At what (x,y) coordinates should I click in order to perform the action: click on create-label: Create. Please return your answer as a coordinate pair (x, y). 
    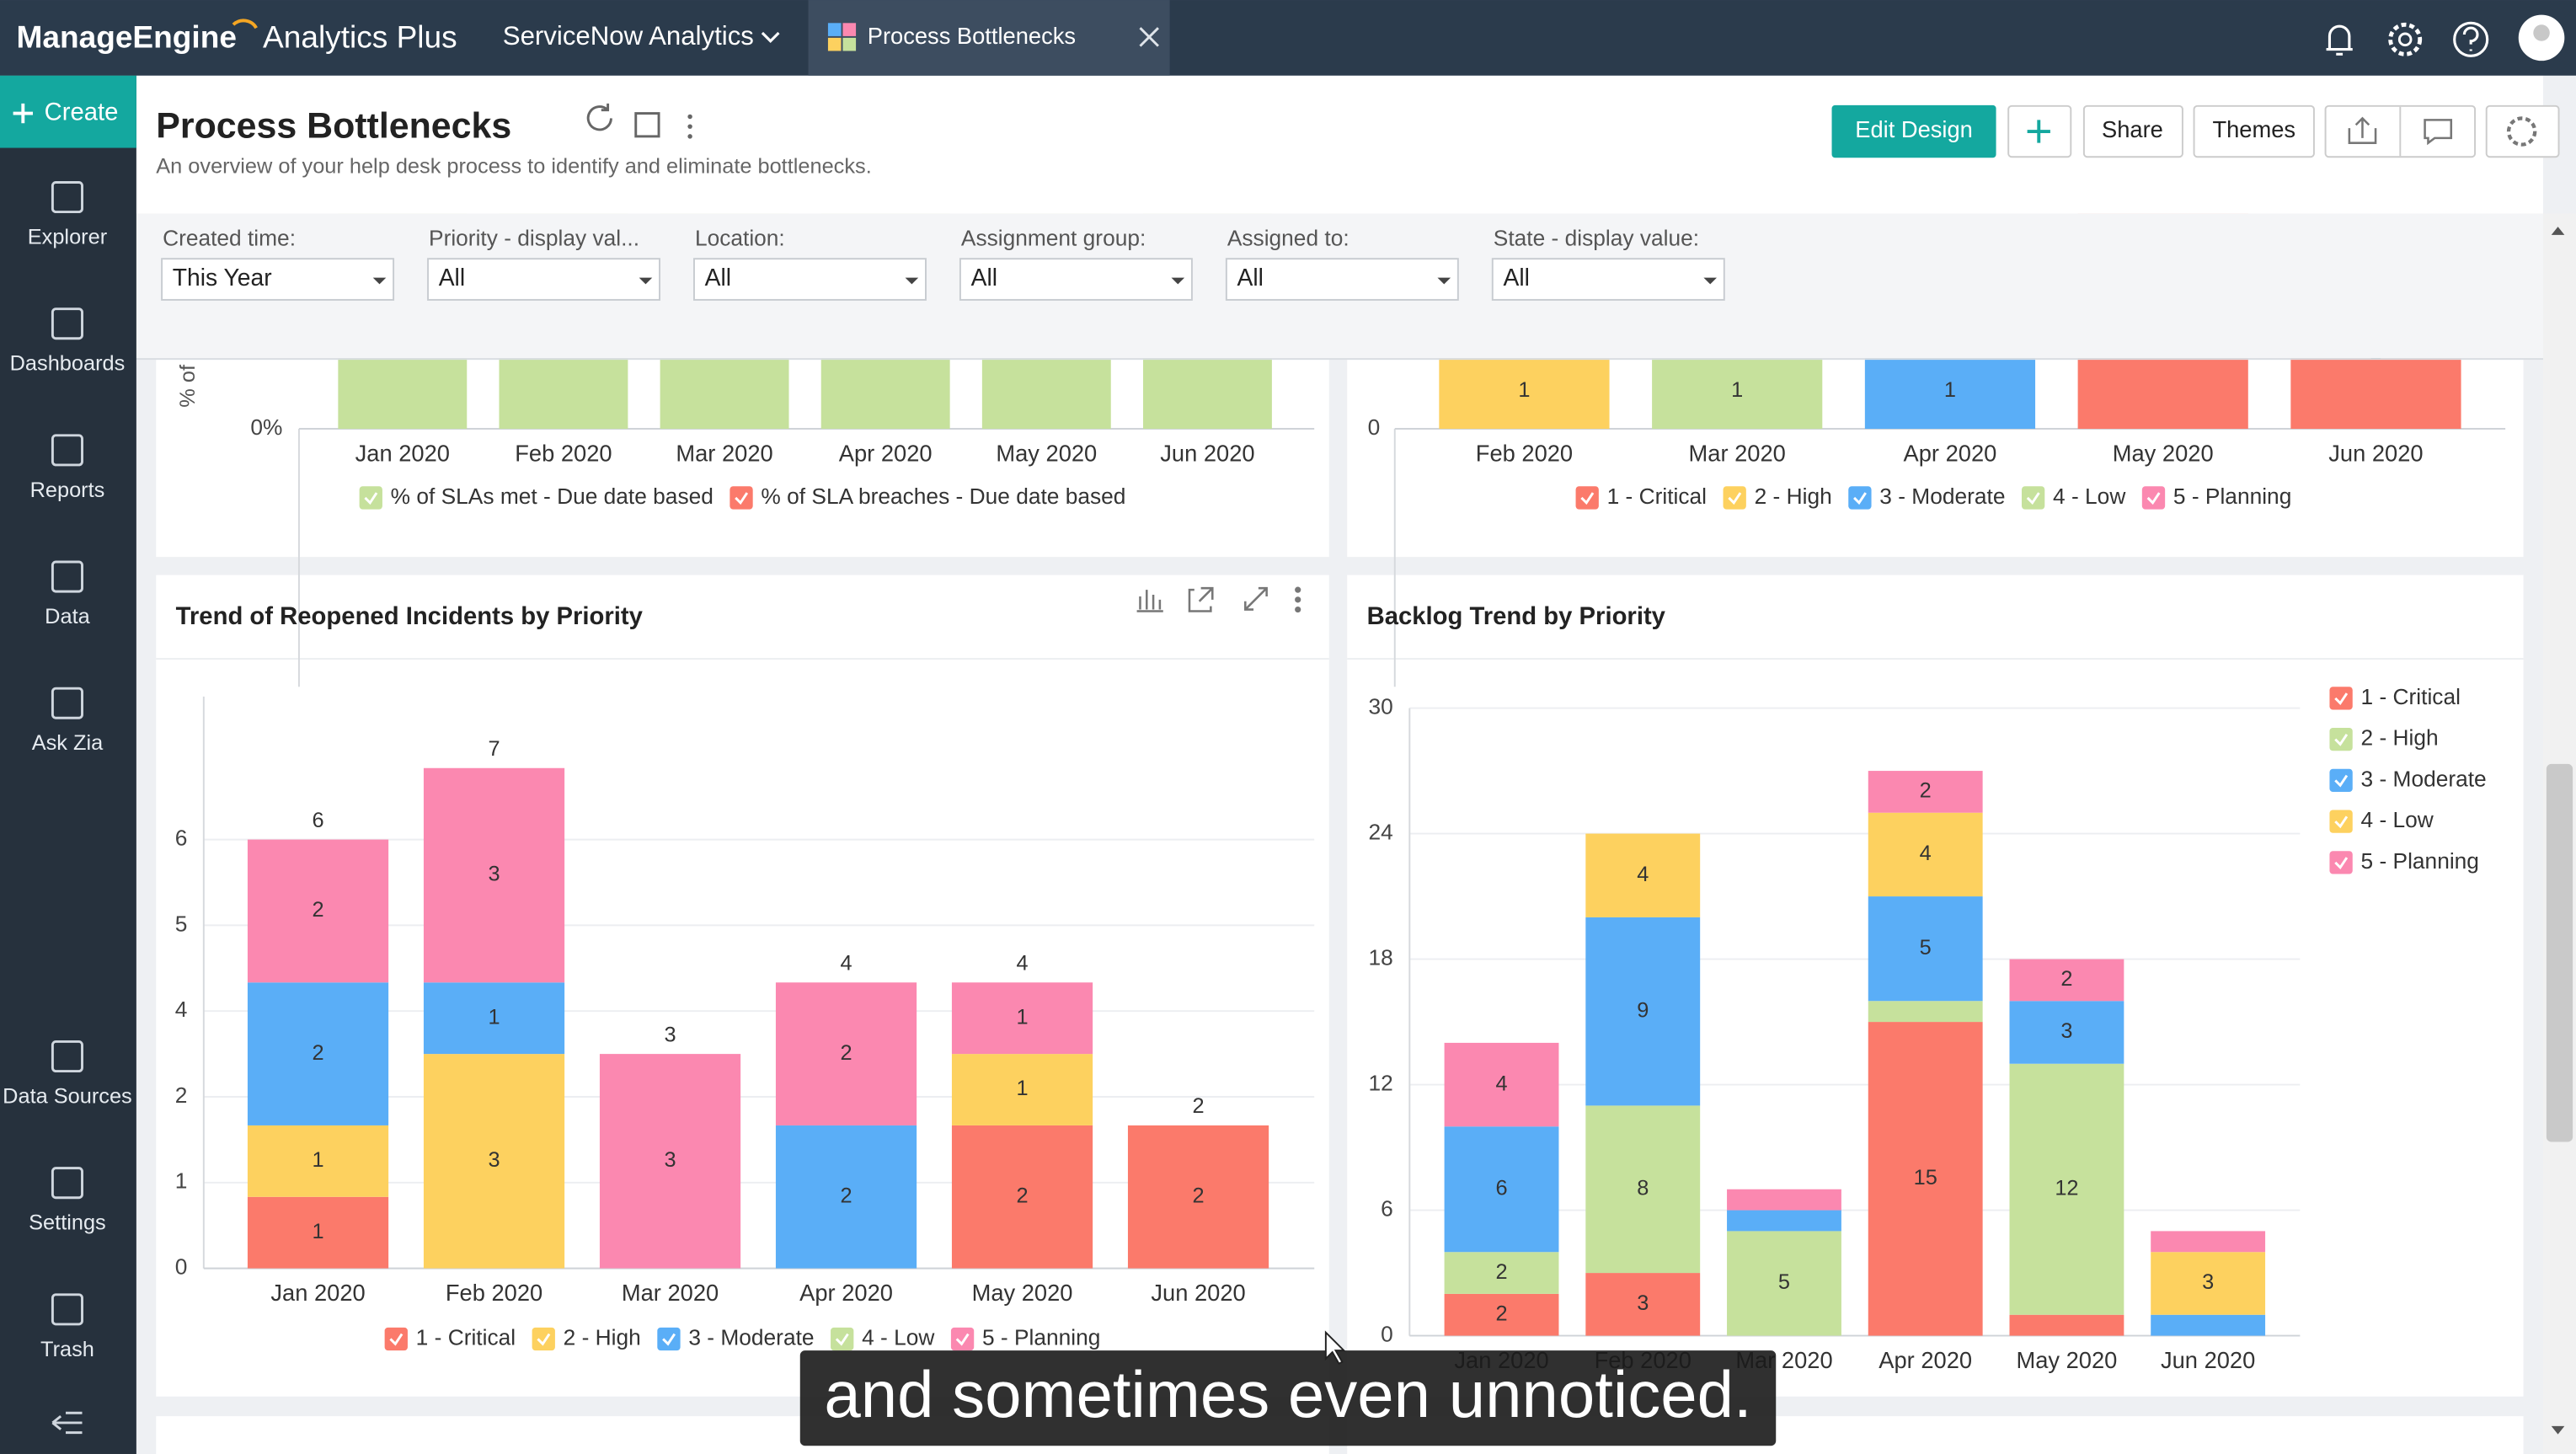
    Looking at the image, I should click on (82, 112).